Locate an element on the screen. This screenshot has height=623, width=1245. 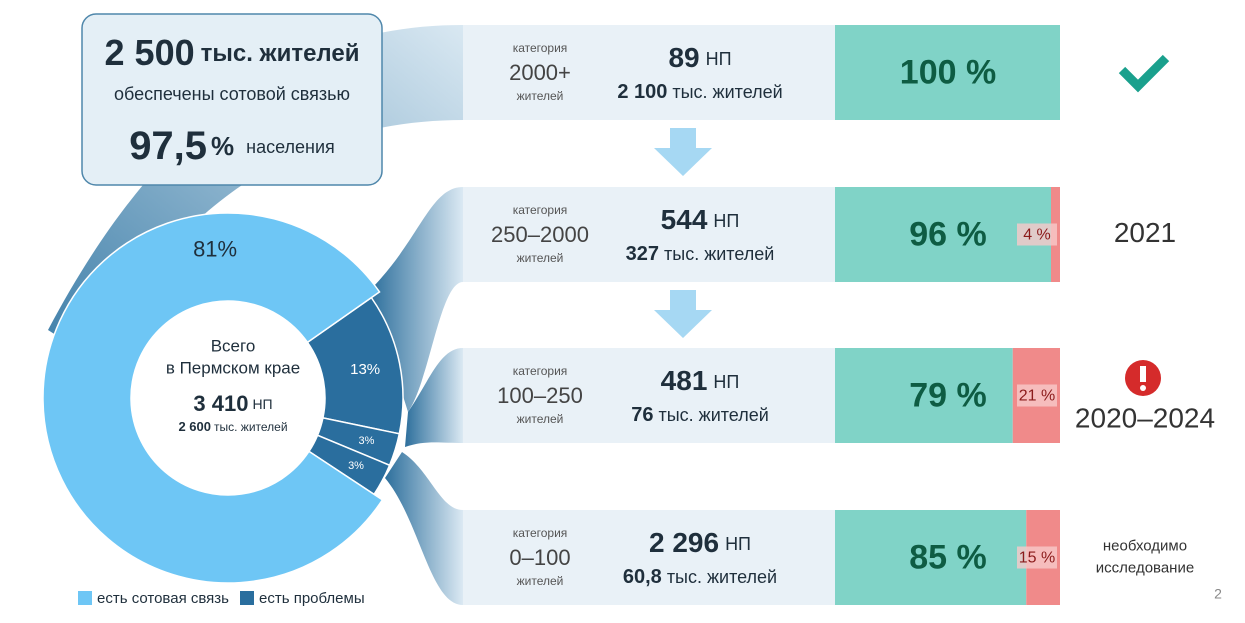
category-range: 0–100 is located at coordinates (539, 557).